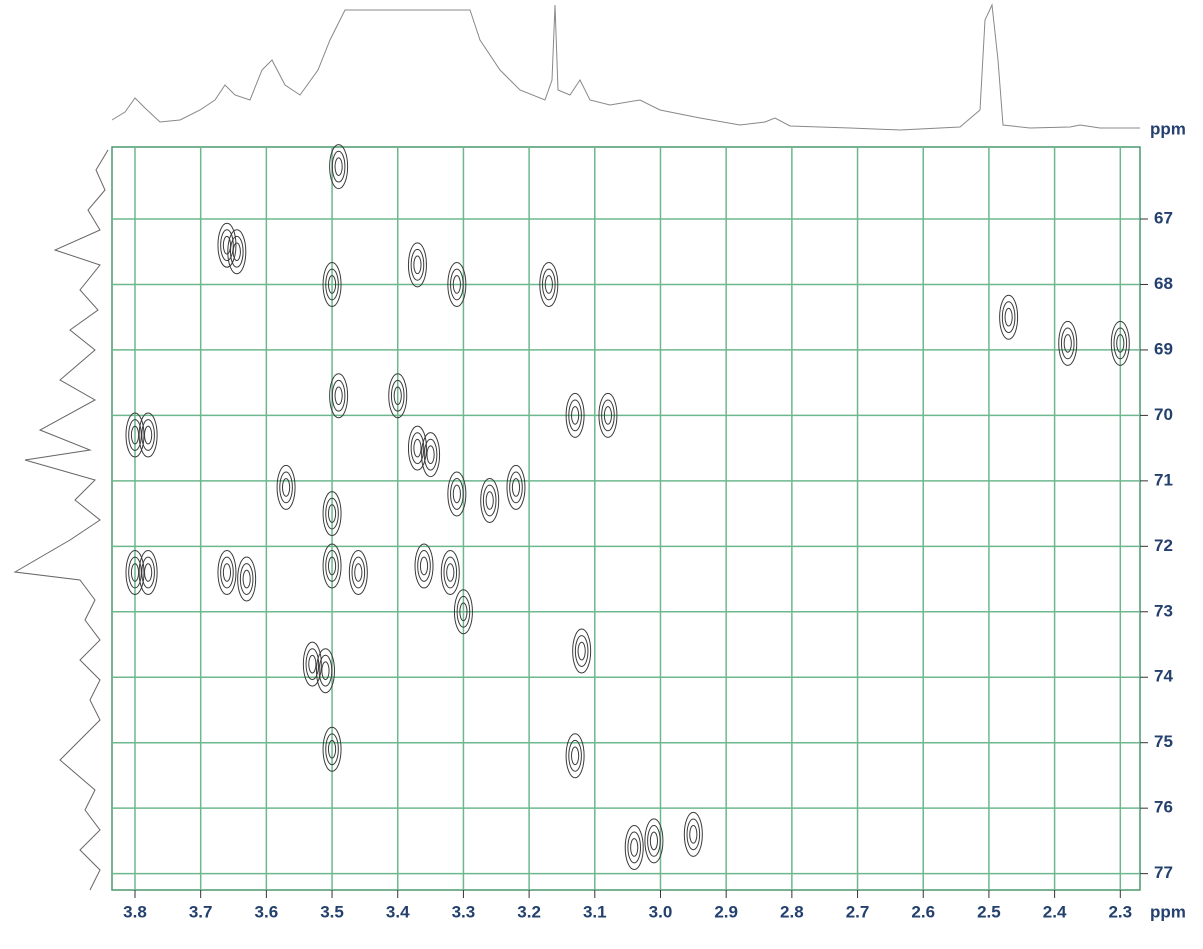 The width and height of the screenshot is (1203, 949). What do you see at coordinates (661, 911) in the screenshot?
I see `x-tick-label: 3.0` at bounding box center [661, 911].